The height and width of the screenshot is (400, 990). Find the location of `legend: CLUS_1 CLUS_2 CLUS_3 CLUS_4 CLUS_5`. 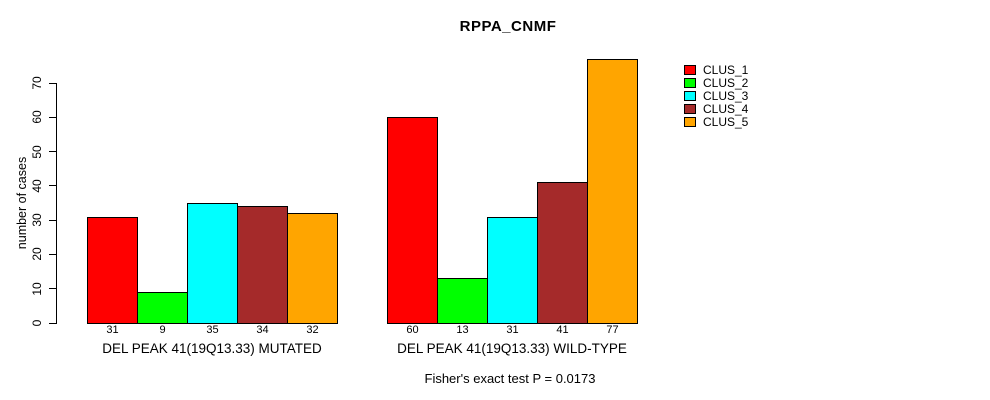

legend: CLUS_1 CLUS_2 CLUS_3 CLUS_4 CLUS_5 is located at coordinates (716, 96).